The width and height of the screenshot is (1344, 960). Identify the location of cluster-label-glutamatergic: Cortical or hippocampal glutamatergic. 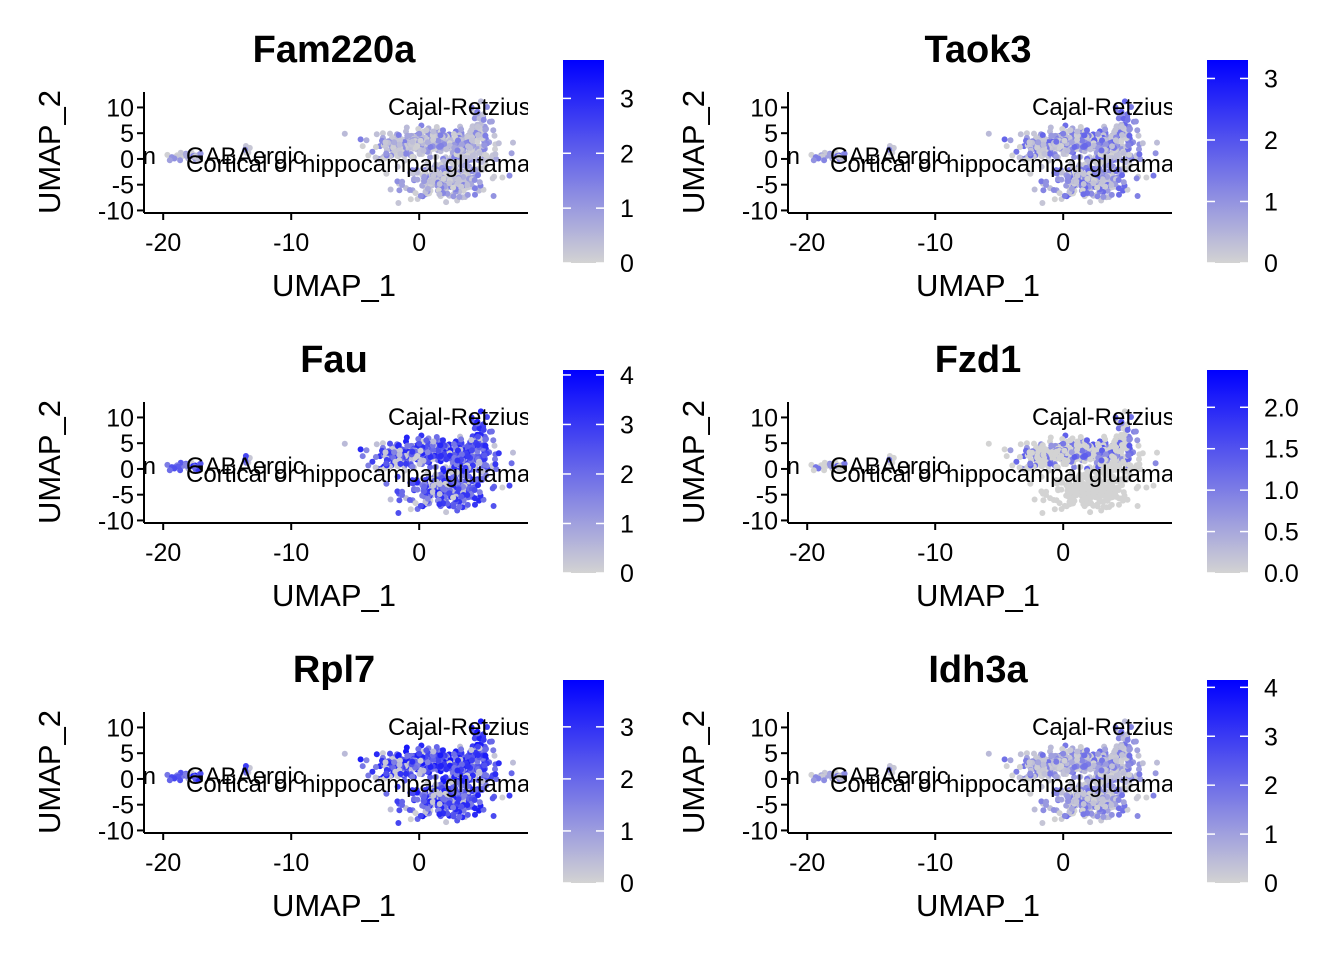
(387, 474).